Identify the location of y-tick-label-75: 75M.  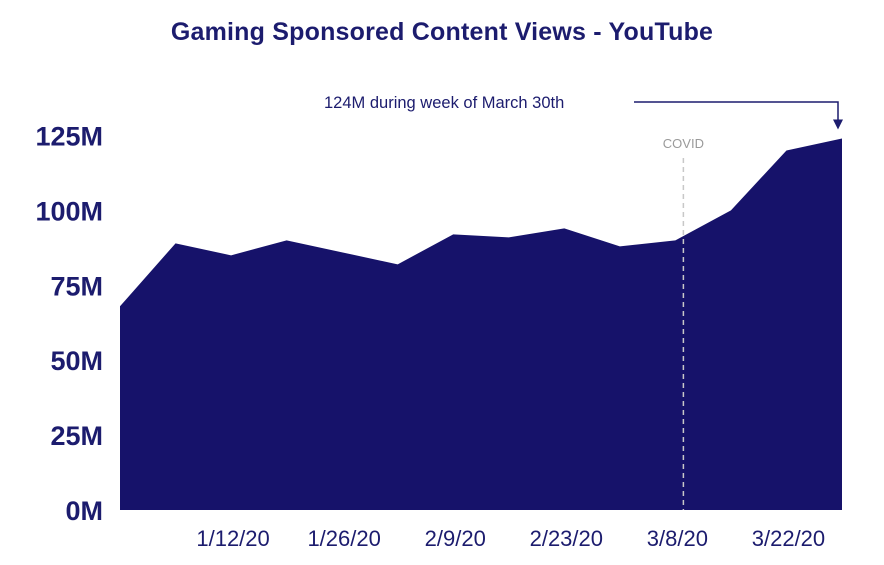
(76, 286).